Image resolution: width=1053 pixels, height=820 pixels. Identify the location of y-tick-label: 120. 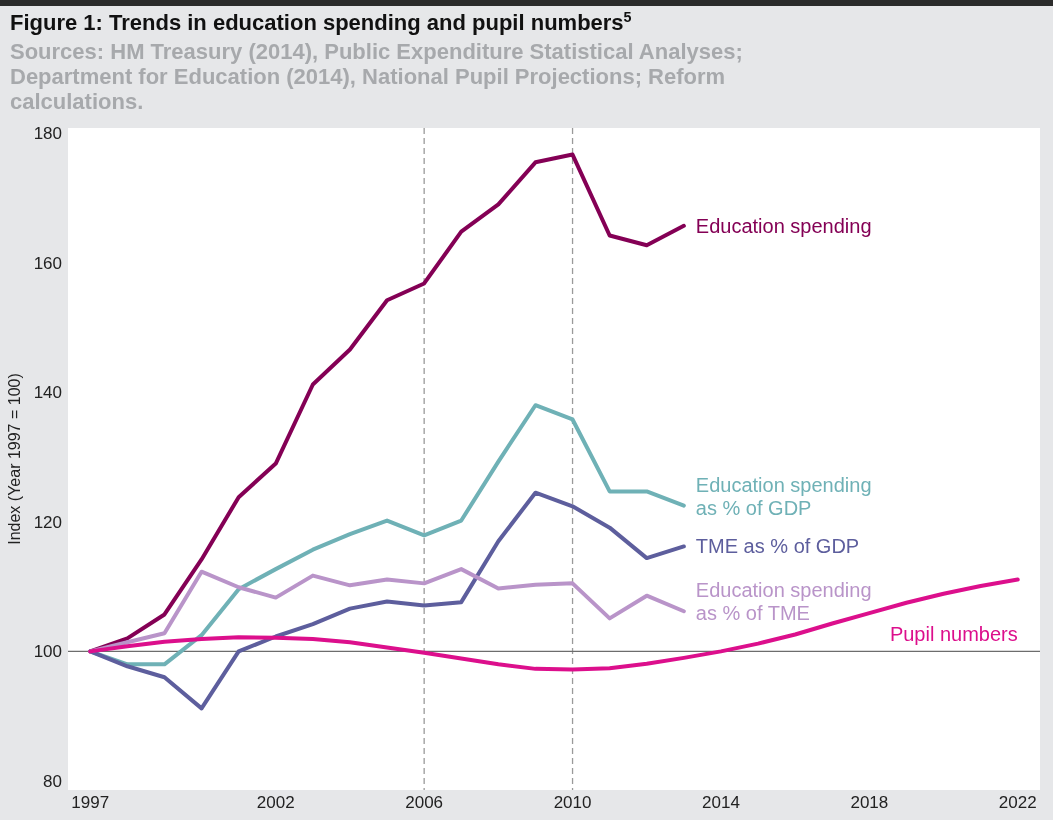
(47, 522).